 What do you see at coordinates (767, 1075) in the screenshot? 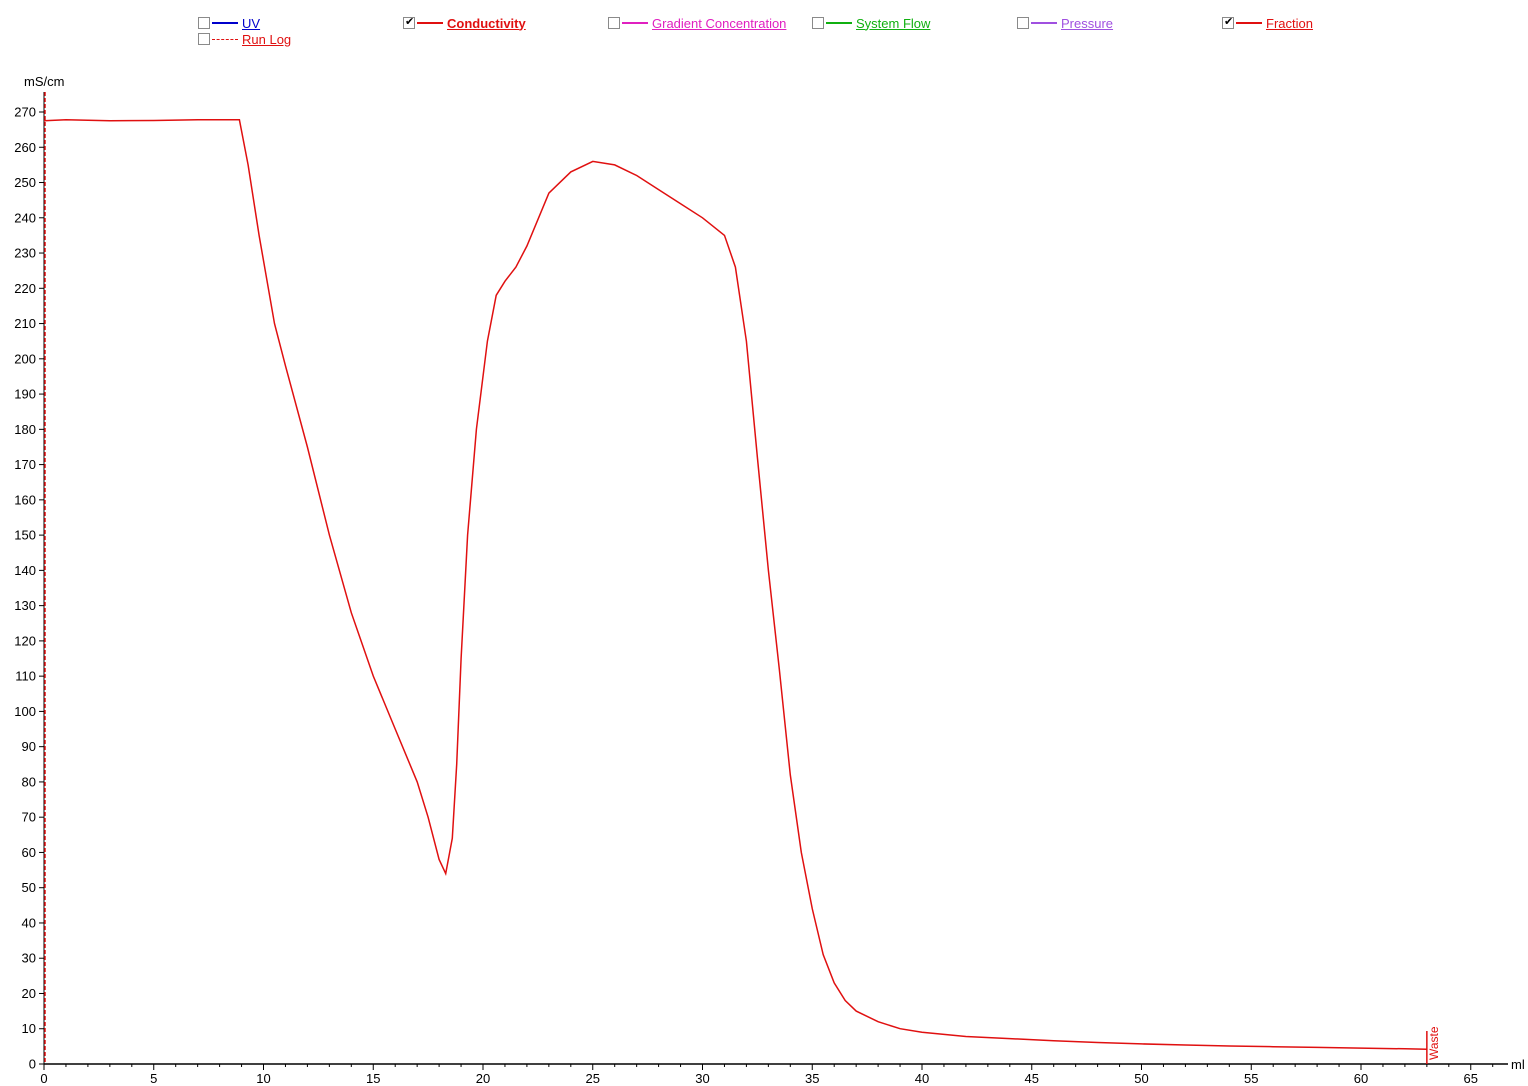
I see `x-axis-ticks: 0 5 10 15 20 25 30 35 40 45 50 55 60 65` at bounding box center [767, 1075].